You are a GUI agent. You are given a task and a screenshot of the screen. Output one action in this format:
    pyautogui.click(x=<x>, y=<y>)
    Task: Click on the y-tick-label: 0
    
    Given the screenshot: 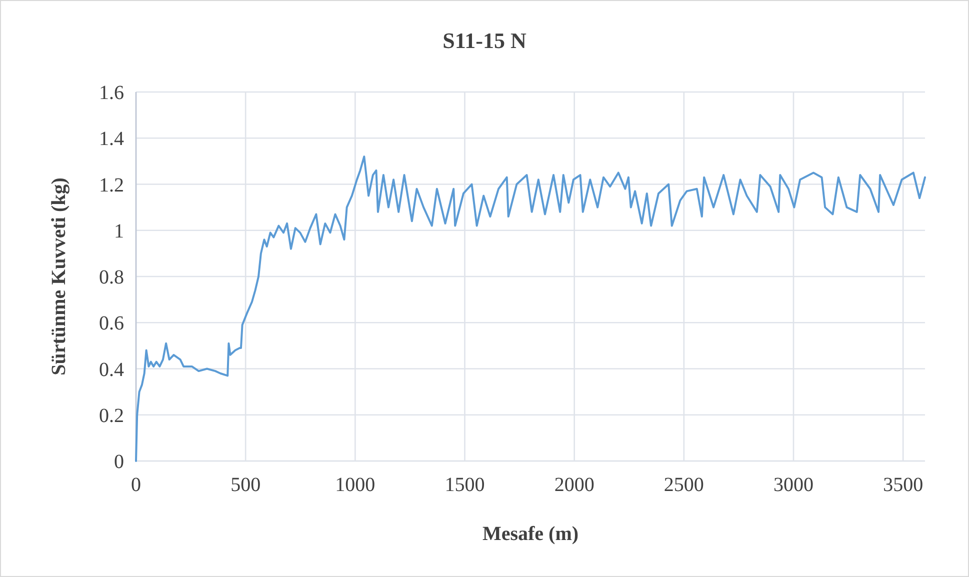 What is the action you would take?
    pyautogui.click(x=119, y=462)
    